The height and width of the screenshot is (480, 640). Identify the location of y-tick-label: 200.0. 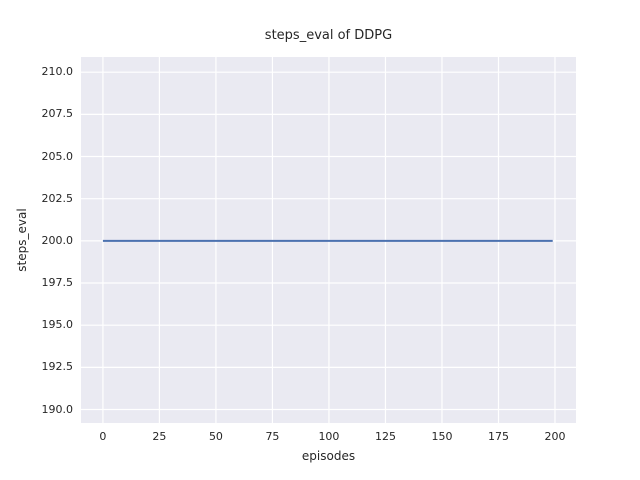
(57, 240).